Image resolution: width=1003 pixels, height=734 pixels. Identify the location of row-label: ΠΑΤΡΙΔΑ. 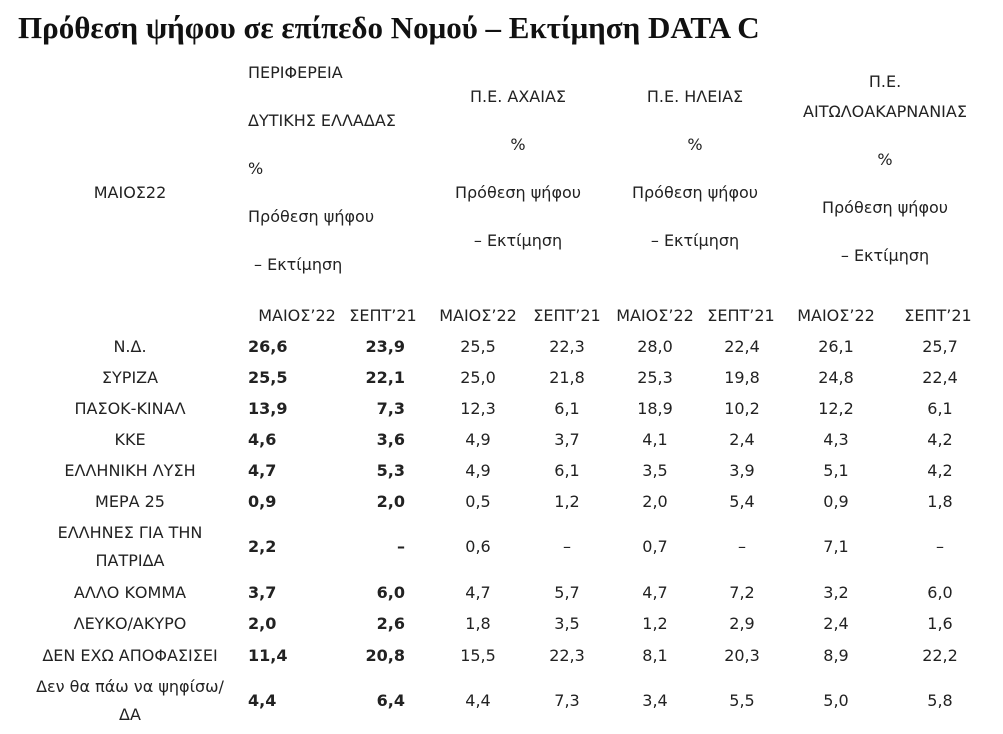
(130, 560).